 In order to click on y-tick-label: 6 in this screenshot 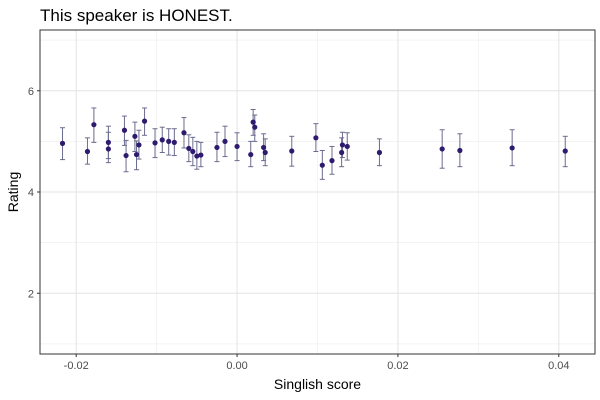, I will do `click(31, 92)`.